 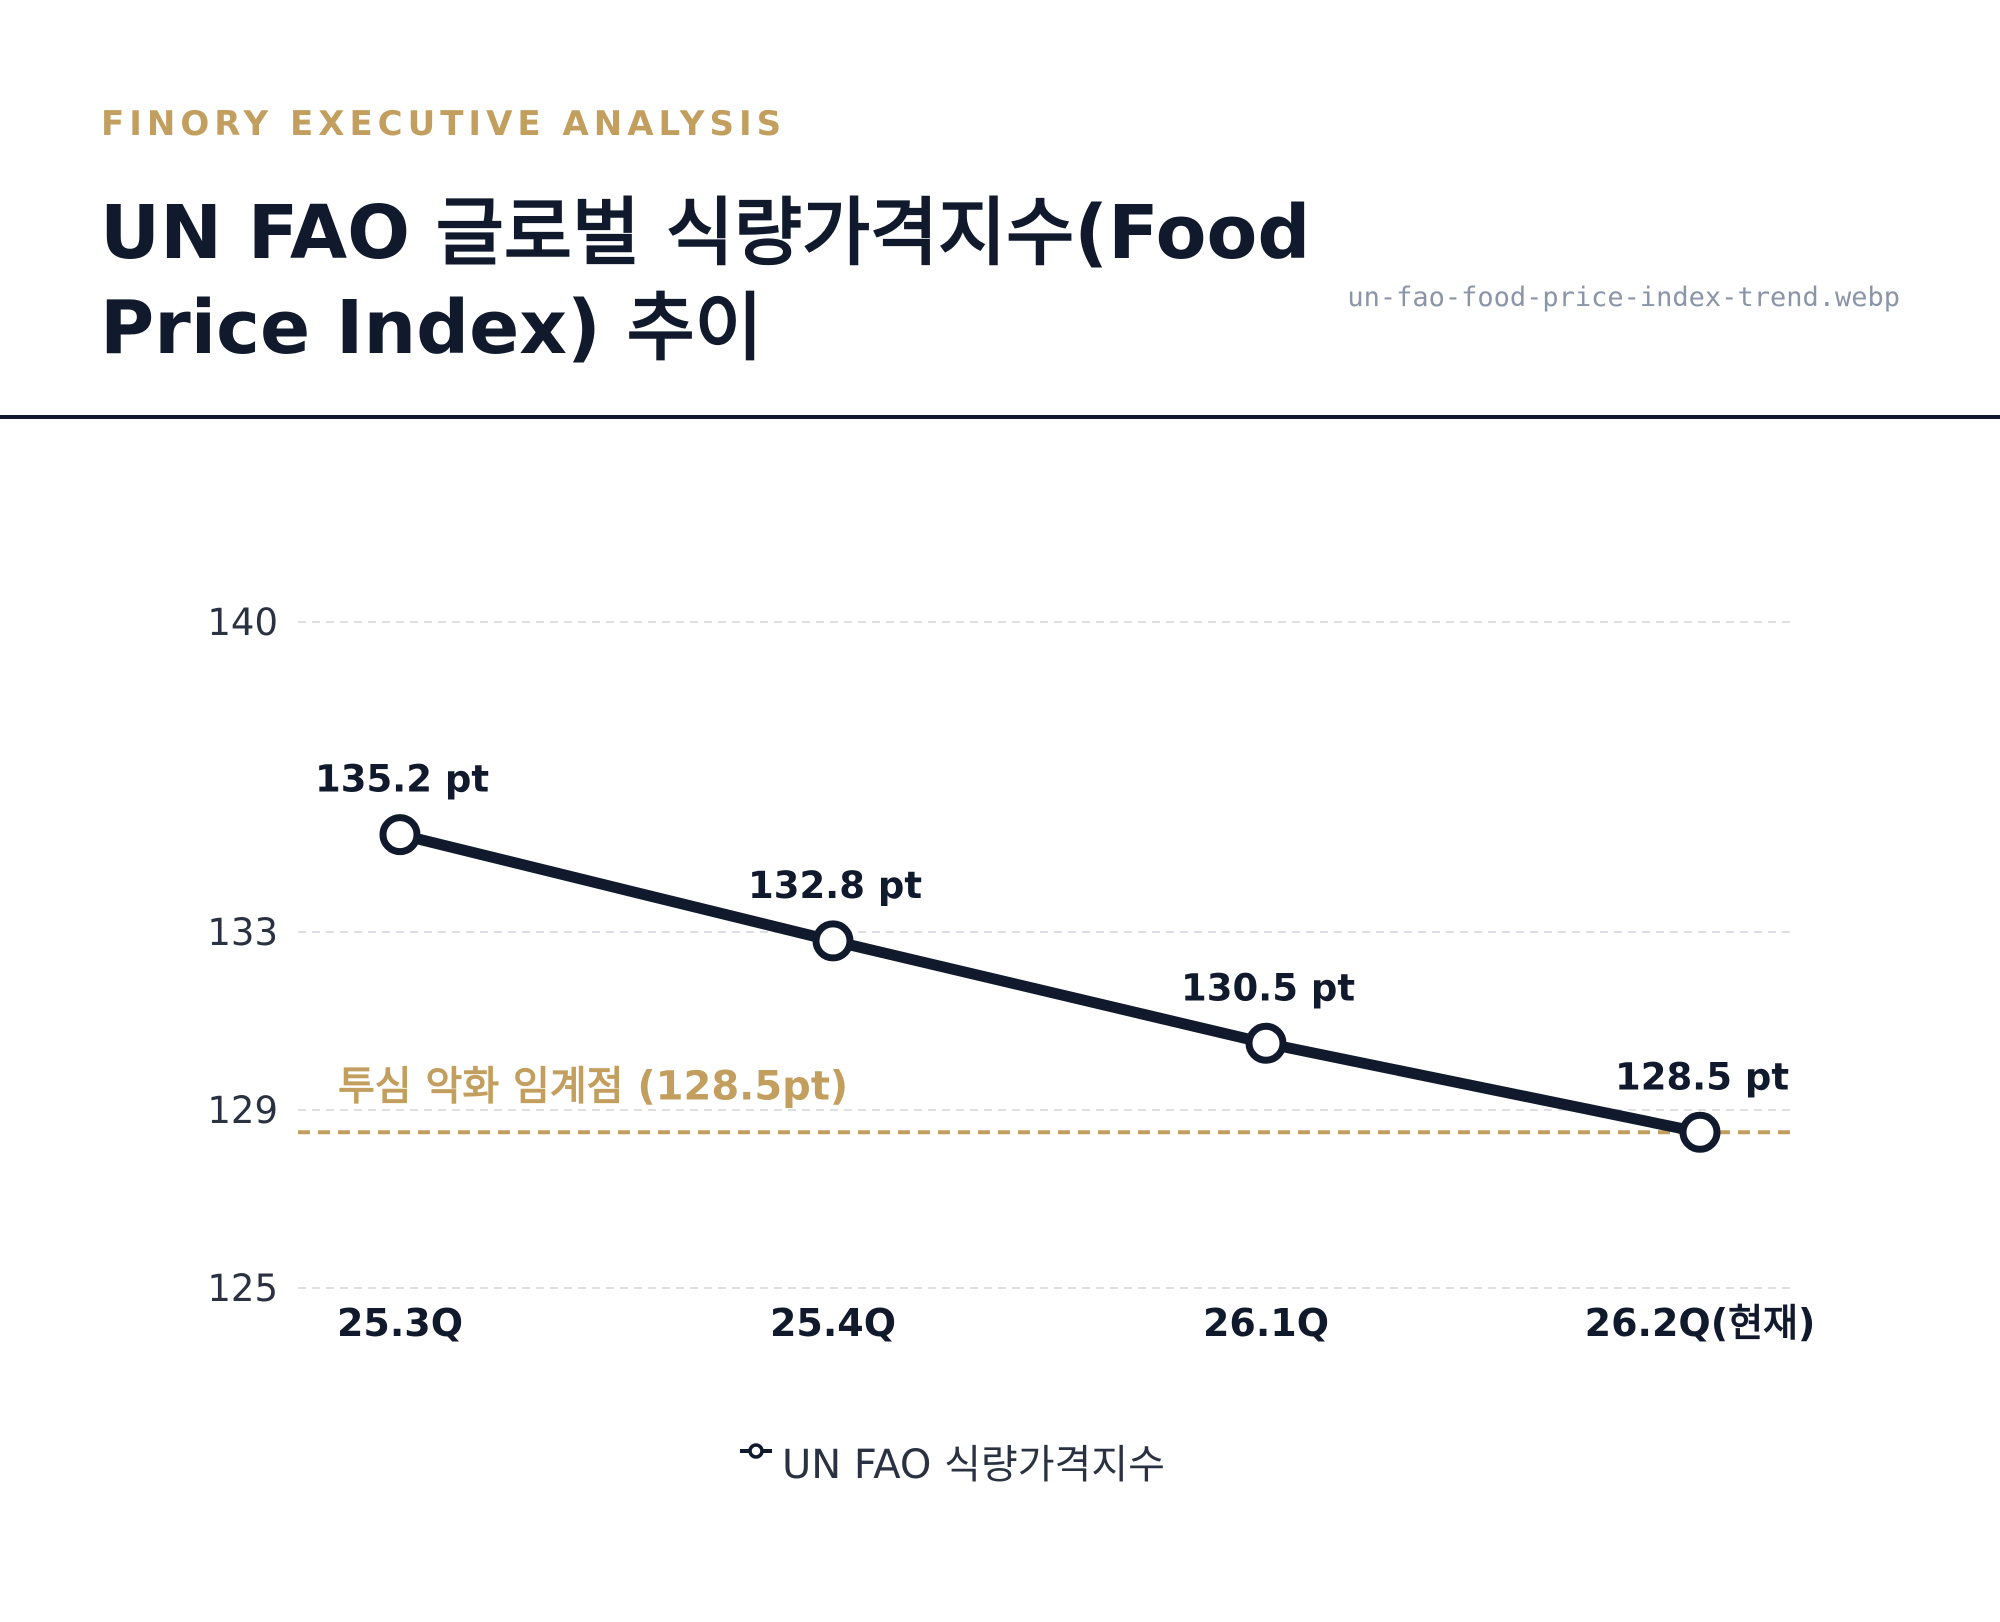 I want to click on series-line, so click(x=1050, y=983).